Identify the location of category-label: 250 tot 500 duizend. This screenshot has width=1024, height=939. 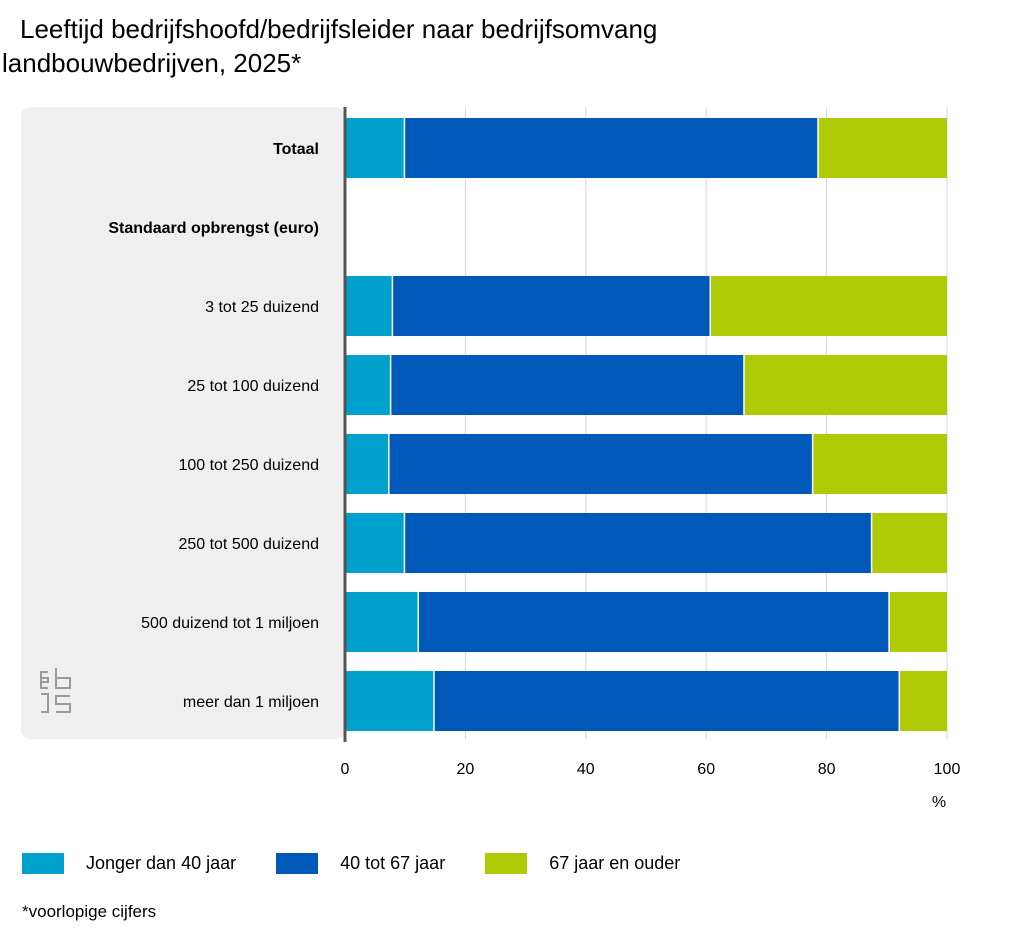
(248, 544).